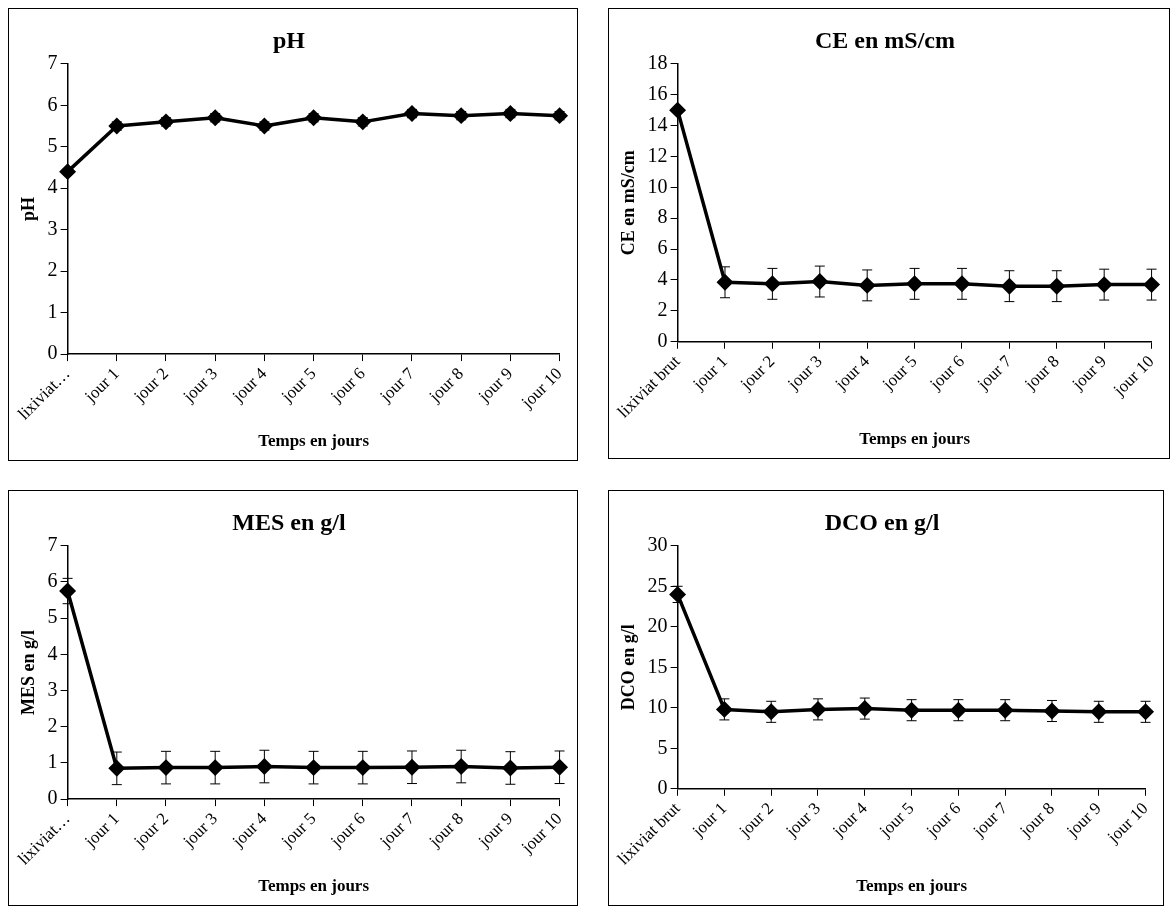 The width and height of the screenshot is (1171, 912). What do you see at coordinates (28, 208) in the screenshot?
I see `y-axis-title: pH` at bounding box center [28, 208].